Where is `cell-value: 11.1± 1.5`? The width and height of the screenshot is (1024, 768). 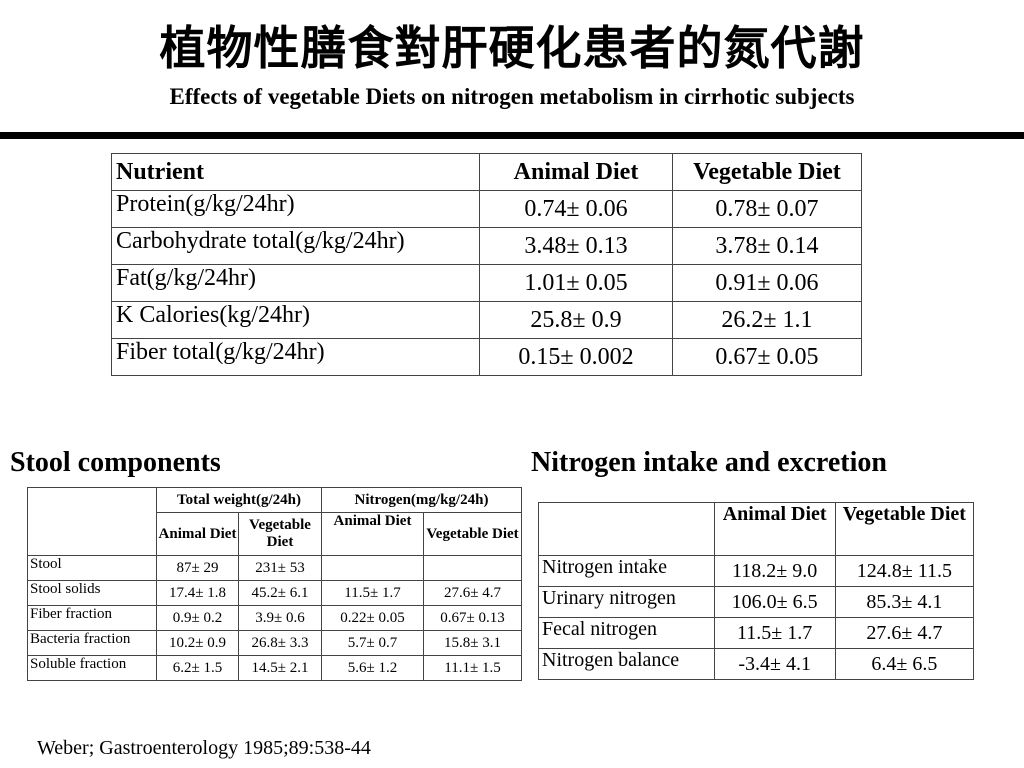
cell-value: 11.1± 1.5 is located at coordinates (472, 668).